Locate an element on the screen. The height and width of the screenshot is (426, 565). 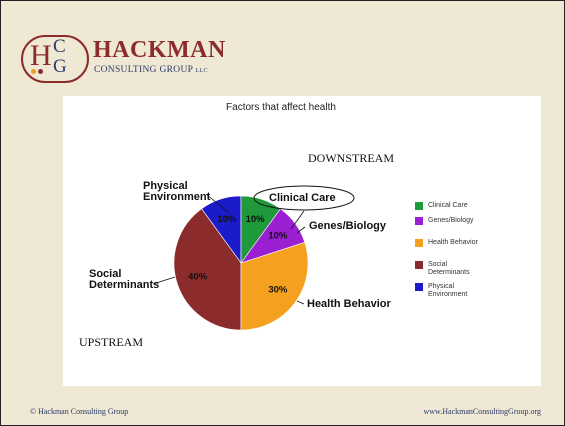
legend-label: Genes/Biology is located at coordinates (451, 220).